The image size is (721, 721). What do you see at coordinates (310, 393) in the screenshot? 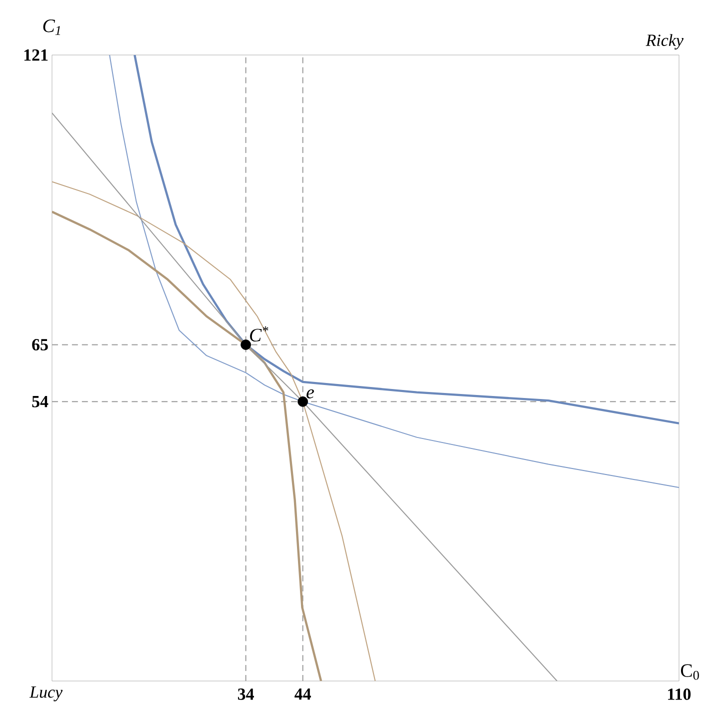
I see `annotation: e` at bounding box center [310, 393].